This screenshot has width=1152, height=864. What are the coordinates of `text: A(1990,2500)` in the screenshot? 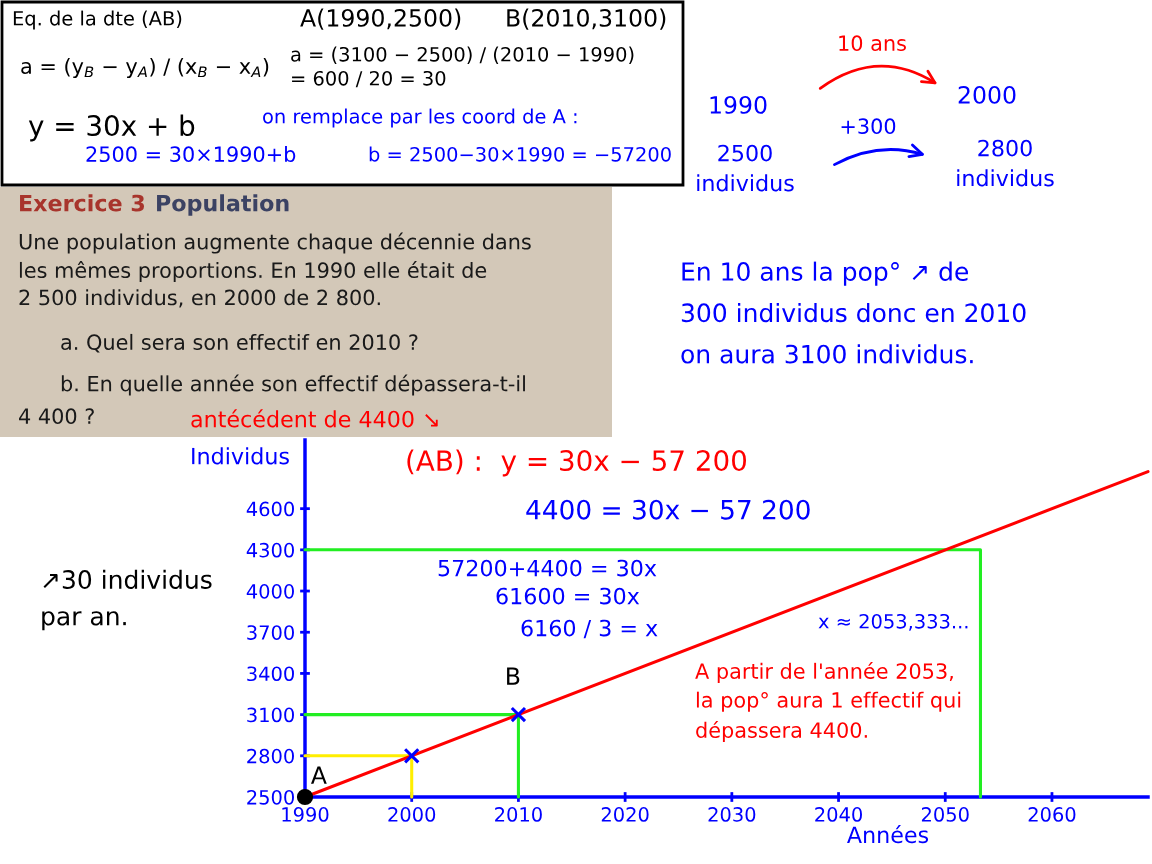 It's located at (380, 19).